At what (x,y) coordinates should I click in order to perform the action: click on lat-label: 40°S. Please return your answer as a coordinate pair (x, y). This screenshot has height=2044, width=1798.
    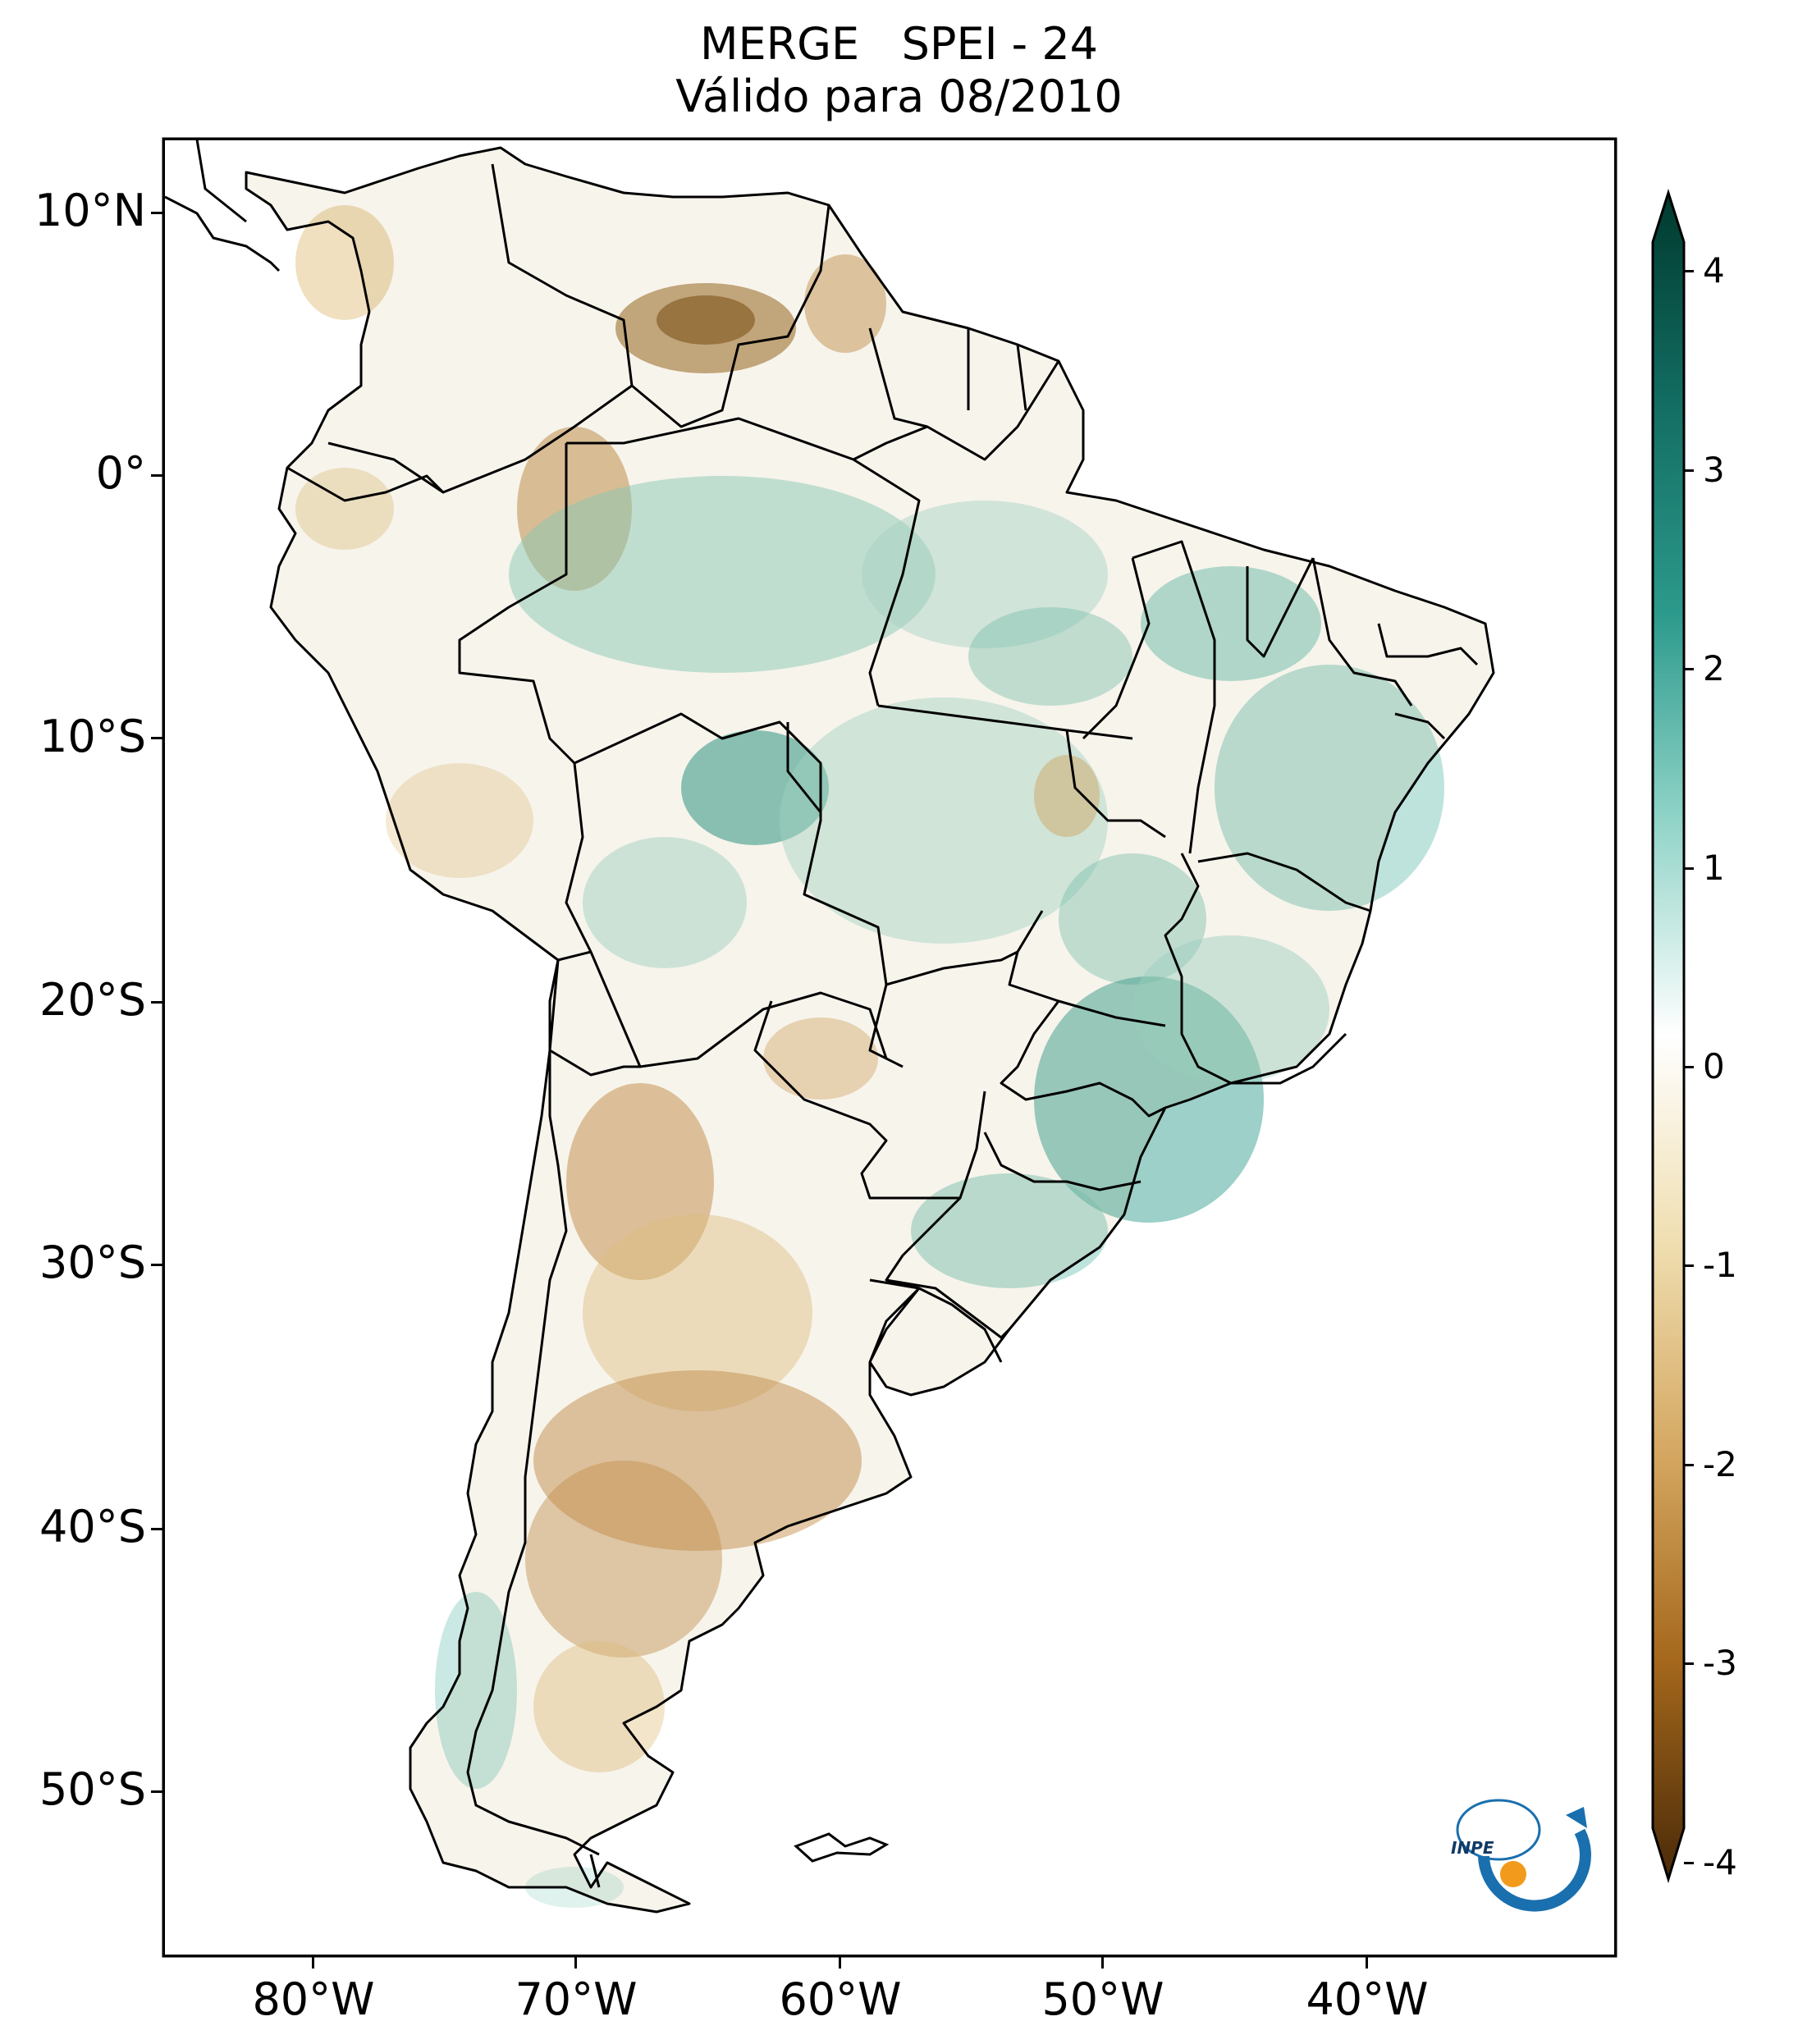
    Looking at the image, I should click on (92, 1526).